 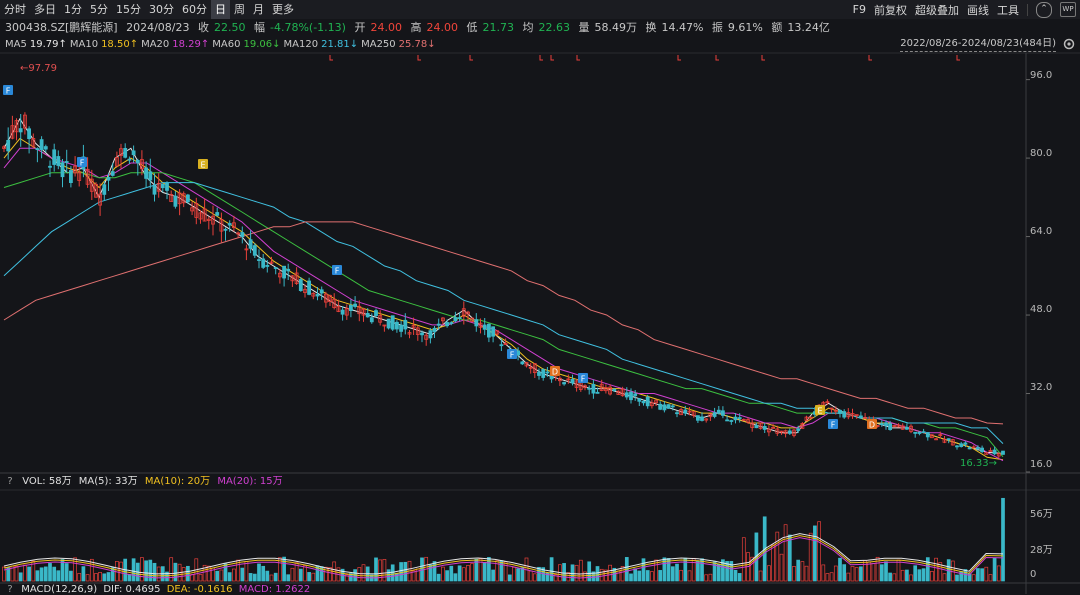 What do you see at coordinates (10, 481) in the screenshot?
I see `volume-help-icon: ?` at bounding box center [10, 481].